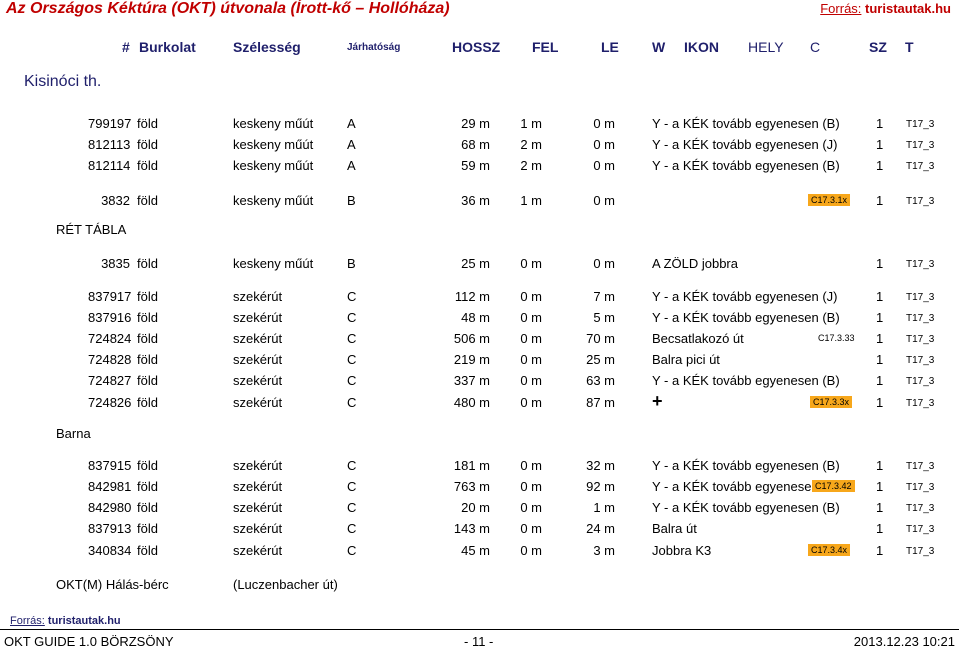  I want to click on row-down: 3 m, so click(604, 550).